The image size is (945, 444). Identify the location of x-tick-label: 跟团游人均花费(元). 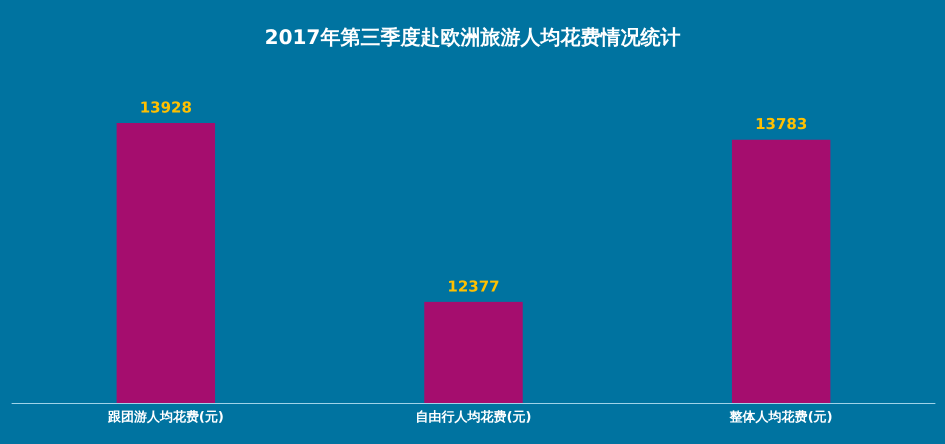
(165, 417).